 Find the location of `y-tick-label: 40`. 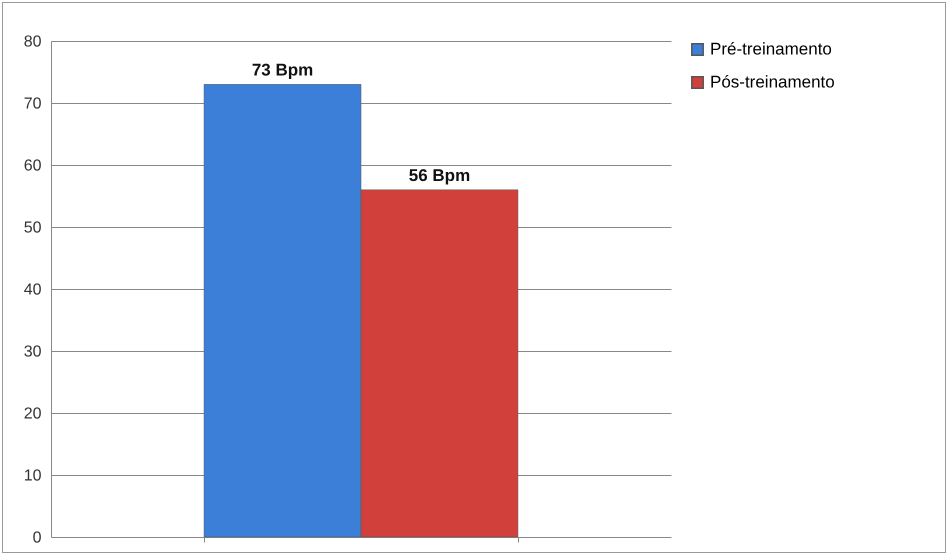

y-tick-label: 40 is located at coordinates (33, 290).